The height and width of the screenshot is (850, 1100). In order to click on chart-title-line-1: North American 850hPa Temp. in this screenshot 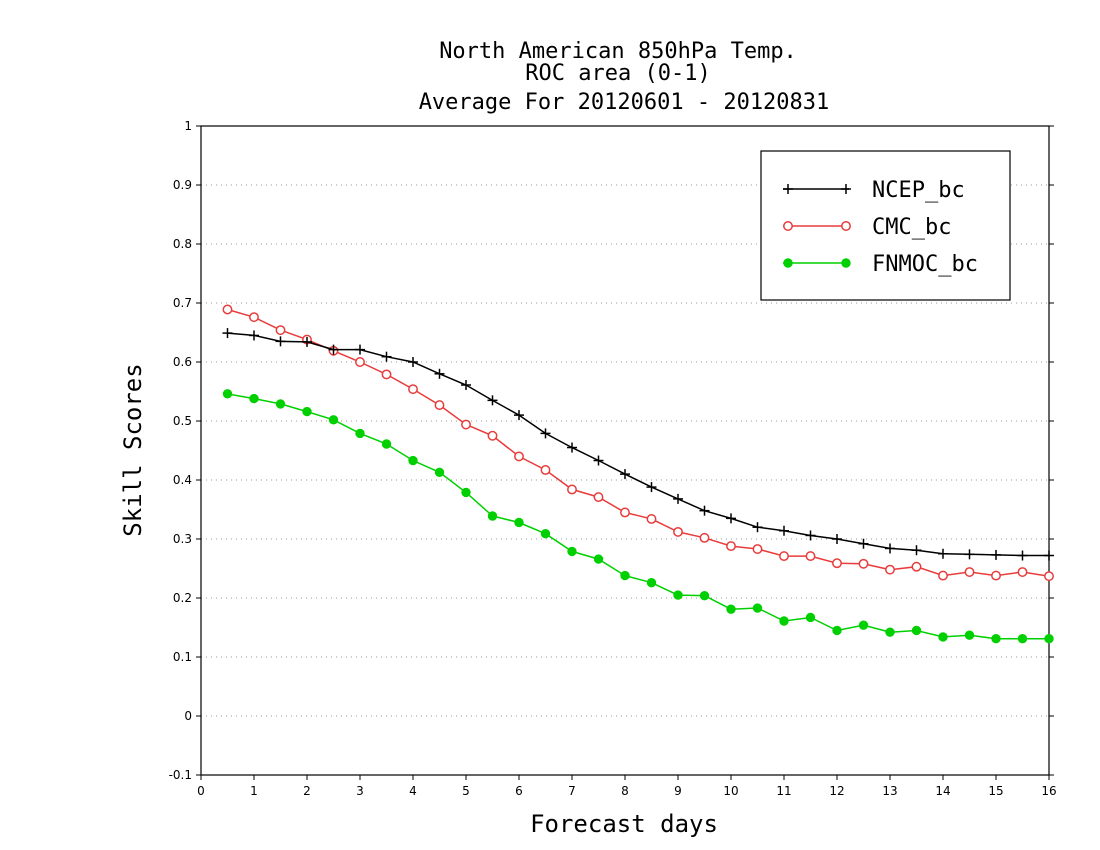, I will do `click(618, 51)`.